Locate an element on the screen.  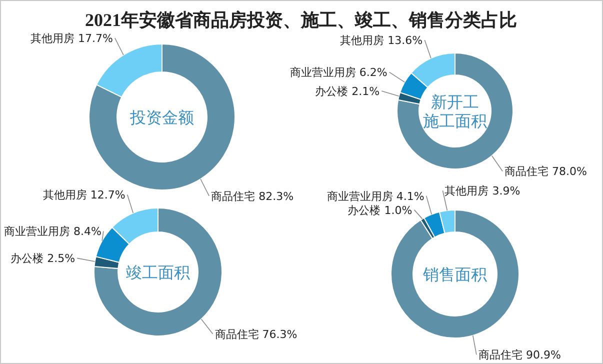
slice-label: 办公楼 1.0% is located at coordinates (380, 210).